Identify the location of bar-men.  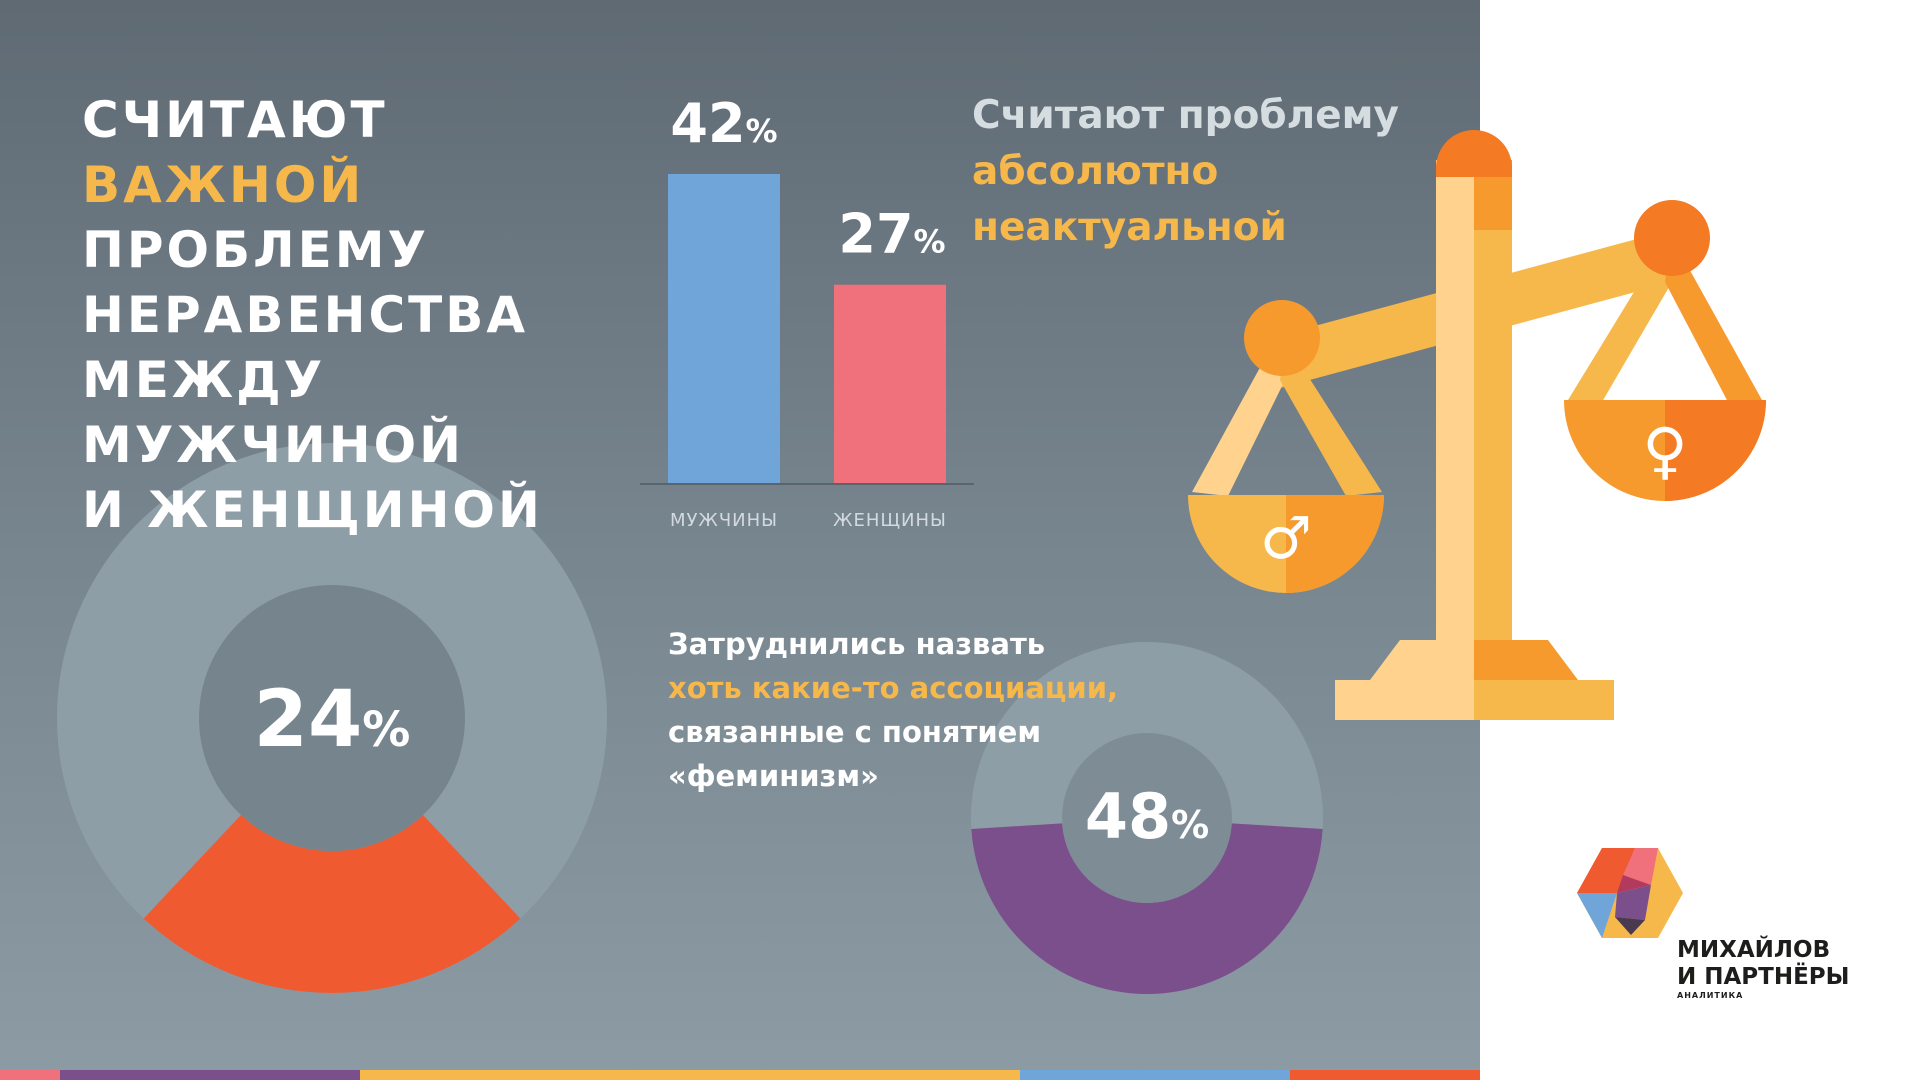
(724, 329).